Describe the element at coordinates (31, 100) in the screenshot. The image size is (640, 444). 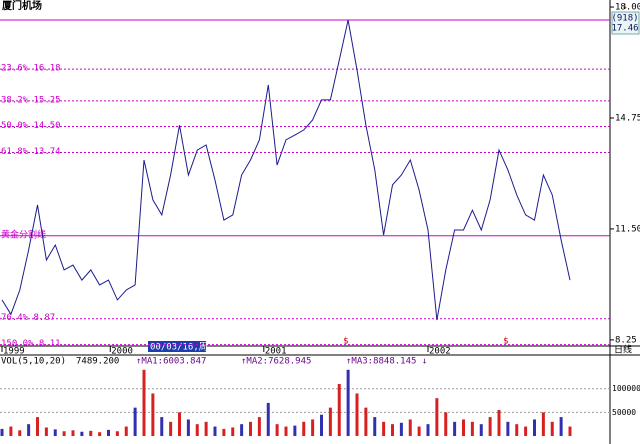
I see `level-label: 38.2% 15.25` at that location.